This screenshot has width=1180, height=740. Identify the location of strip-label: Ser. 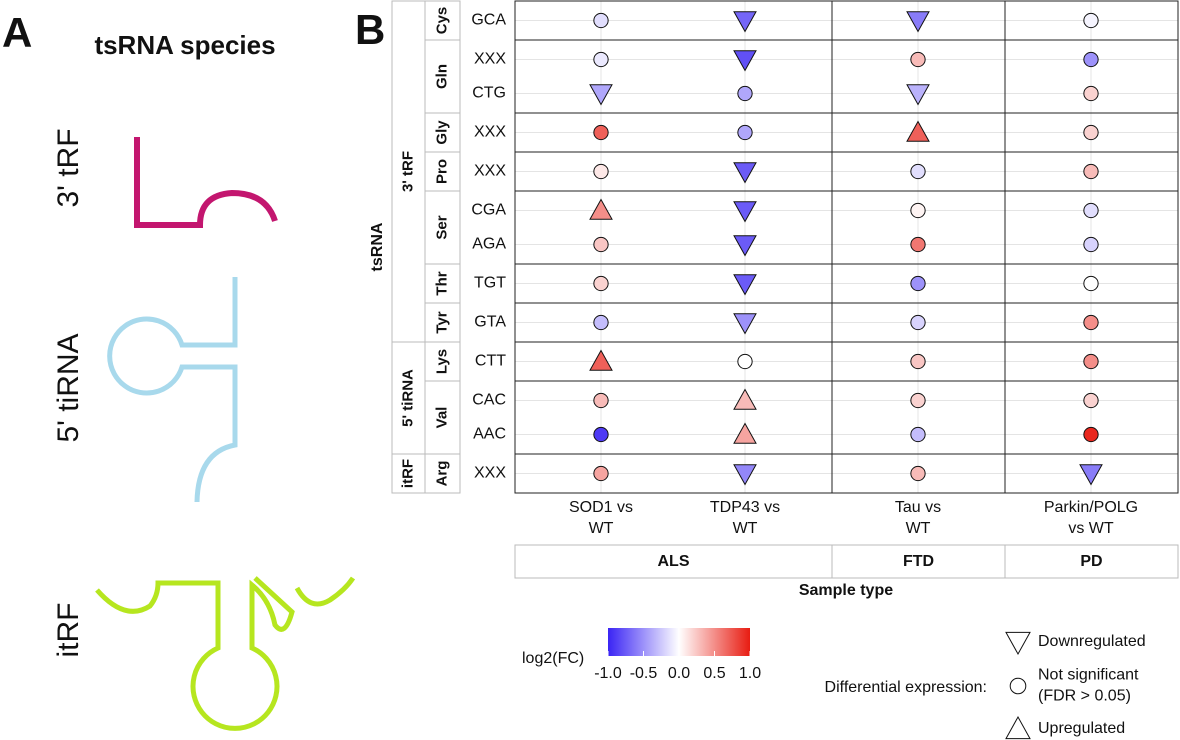
(441, 227).